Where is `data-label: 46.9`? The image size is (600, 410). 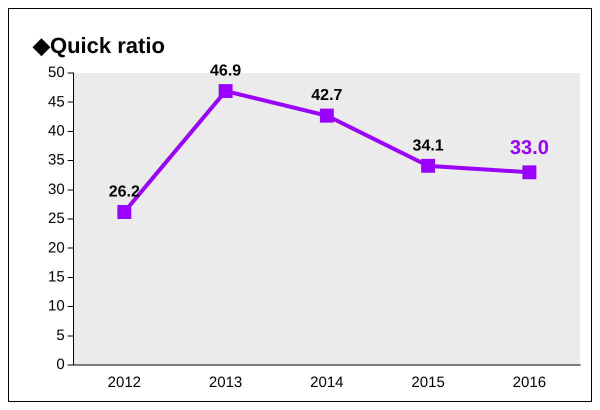 data-label: 46.9 is located at coordinates (226, 71).